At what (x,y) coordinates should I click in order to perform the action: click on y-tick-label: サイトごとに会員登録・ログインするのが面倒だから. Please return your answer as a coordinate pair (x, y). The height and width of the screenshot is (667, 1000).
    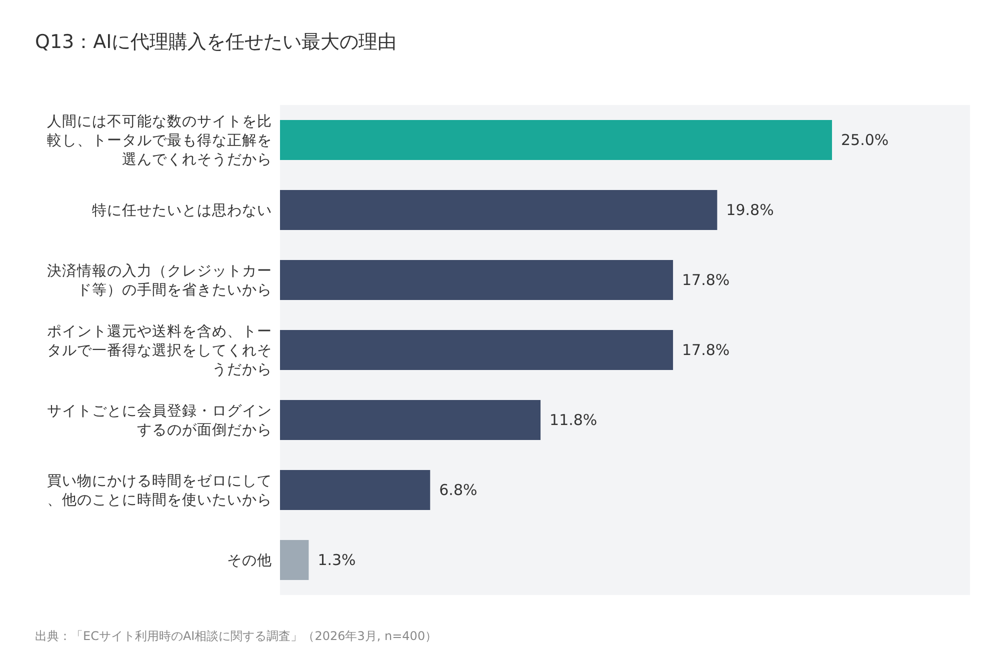
    Looking at the image, I should click on (159, 420).